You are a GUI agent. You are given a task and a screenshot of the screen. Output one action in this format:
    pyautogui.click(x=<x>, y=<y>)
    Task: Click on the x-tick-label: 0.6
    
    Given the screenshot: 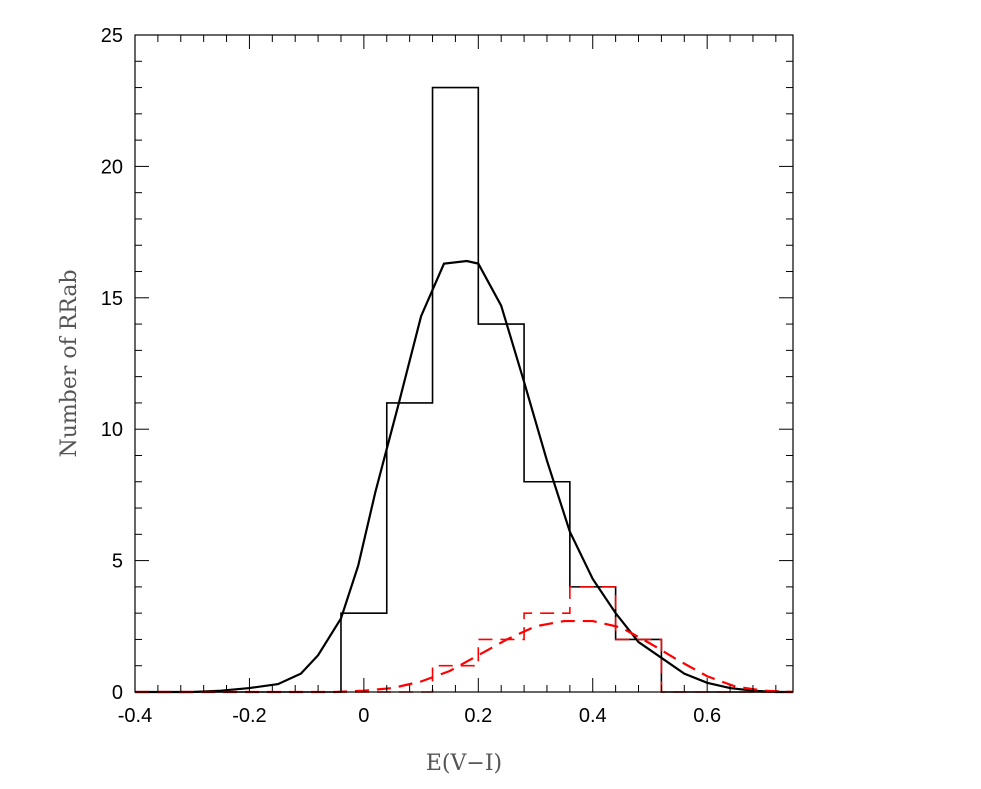 What is the action you would take?
    pyautogui.click(x=707, y=716)
    